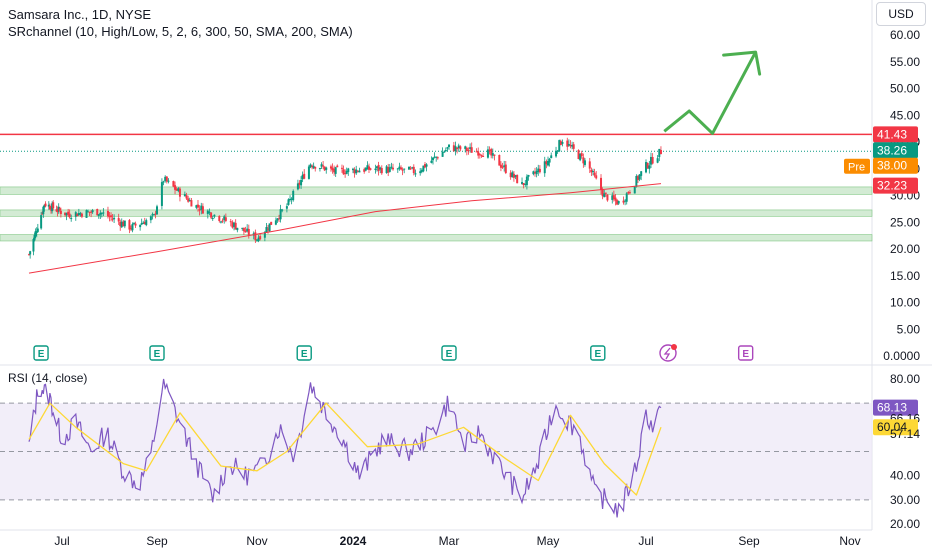  Describe the element at coordinates (710, 93) in the screenshot. I see `projection-arrow` at that location.